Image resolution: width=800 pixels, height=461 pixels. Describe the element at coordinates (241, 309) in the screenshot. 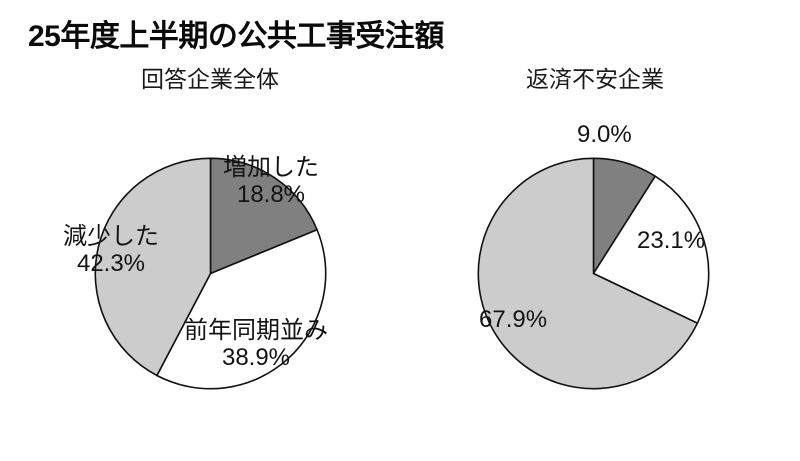

I see `pie-slice-same-left` at that location.